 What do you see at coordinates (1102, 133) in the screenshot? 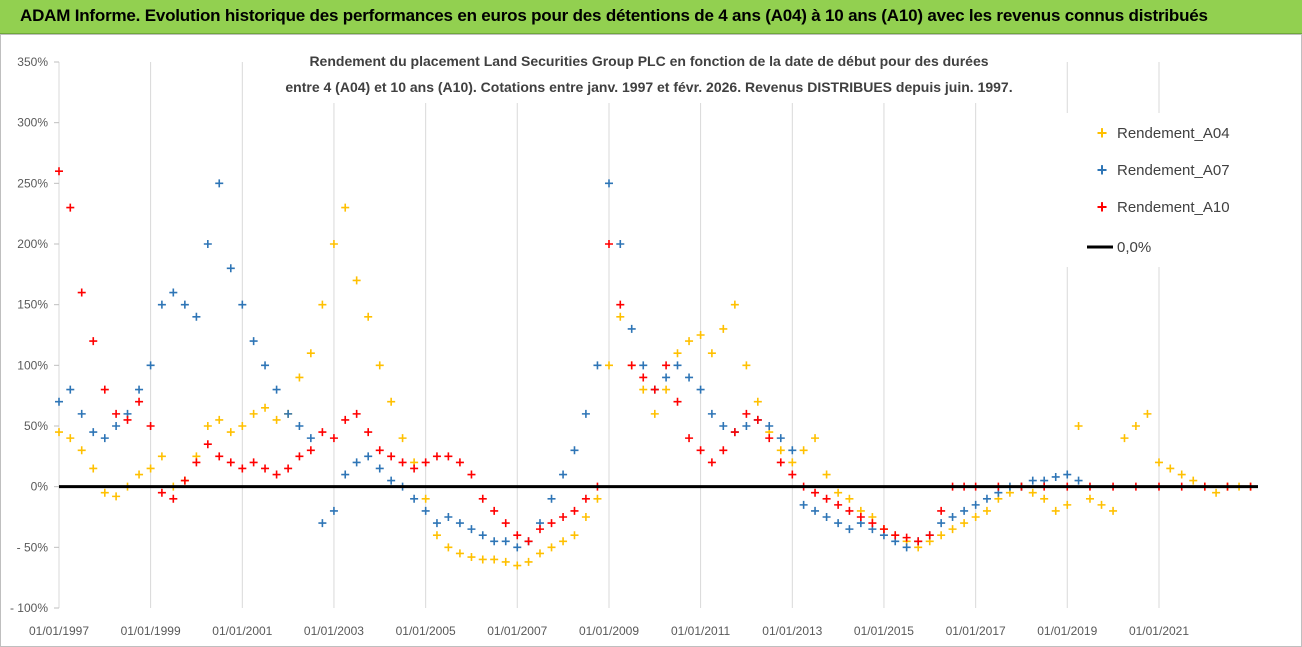
I see `legend-marker-a04: +` at bounding box center [1102, 133].